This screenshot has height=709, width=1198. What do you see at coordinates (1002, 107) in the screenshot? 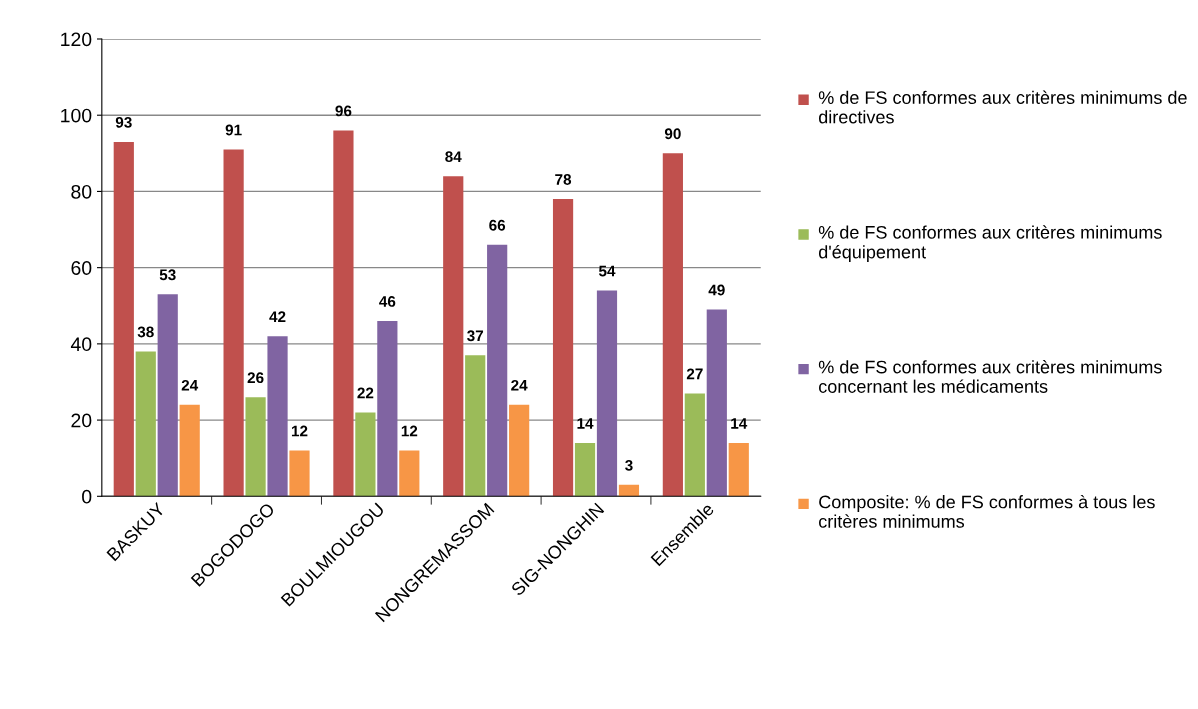
I see `legend-label: % de FS conformes aux critères minimums de directives` at bounding box center [1002, 107].